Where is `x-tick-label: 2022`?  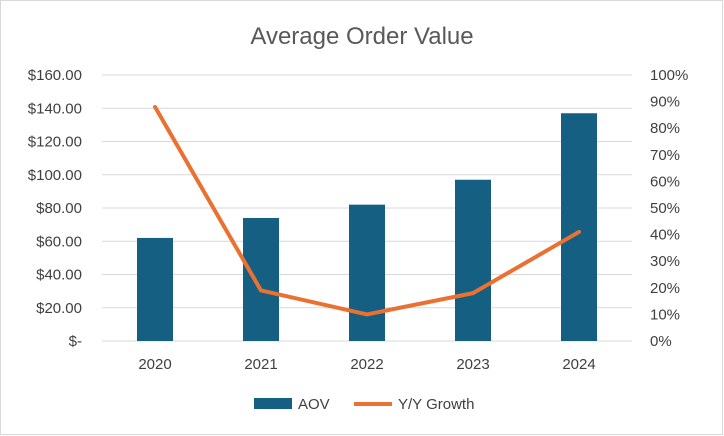 x-tick-label: 2022 is located at coordinates (366, 364).